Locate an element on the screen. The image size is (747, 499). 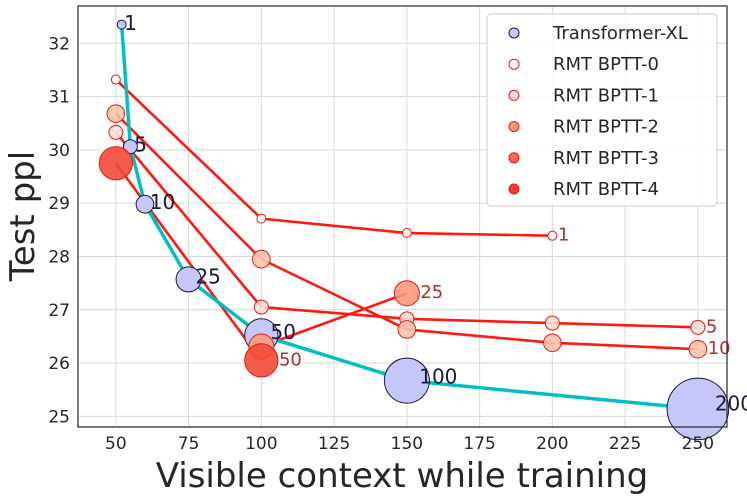
point-label: 200 is located at coordinates (731, 403).